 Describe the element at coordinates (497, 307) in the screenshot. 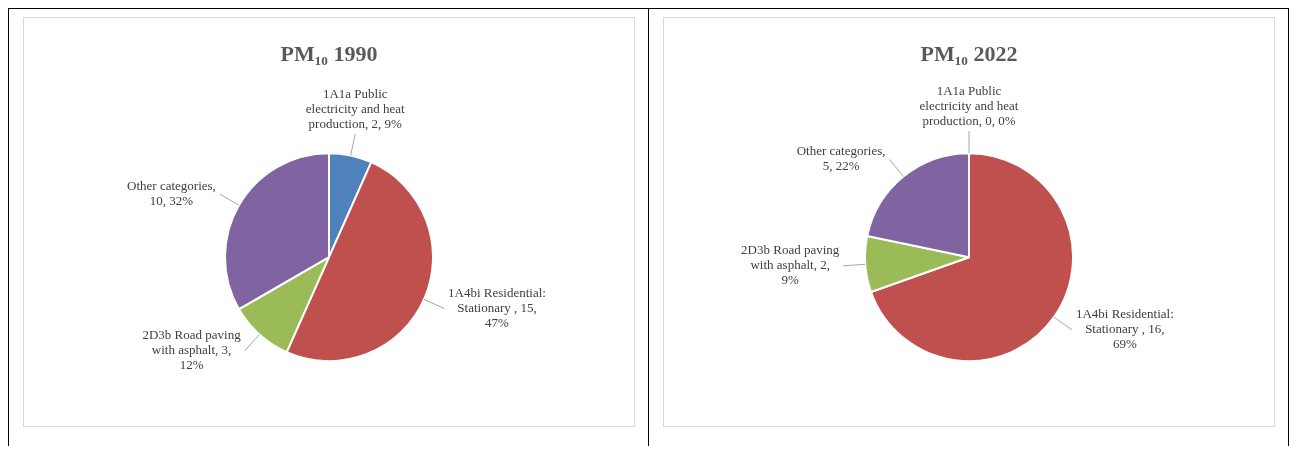

I see `slice-label: 1A4bi Residential: Stationary , 15, 47%` at that location.